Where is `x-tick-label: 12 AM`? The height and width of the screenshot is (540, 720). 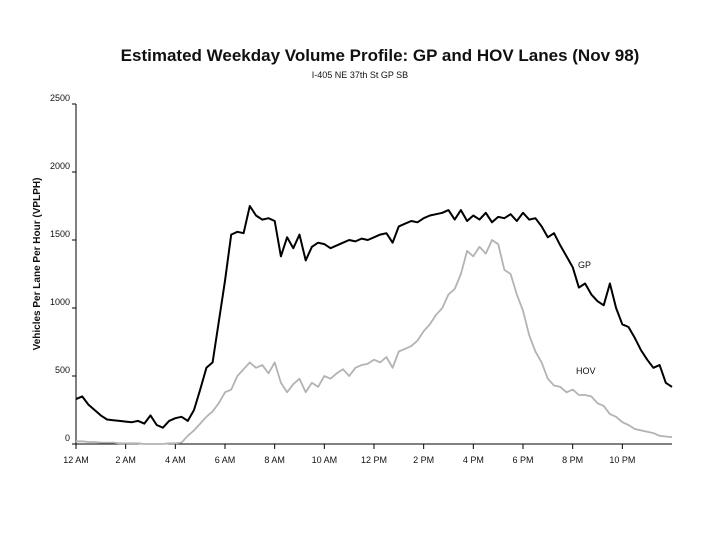
x-tick-label: 12 AM is located at coordinates (76, 460).